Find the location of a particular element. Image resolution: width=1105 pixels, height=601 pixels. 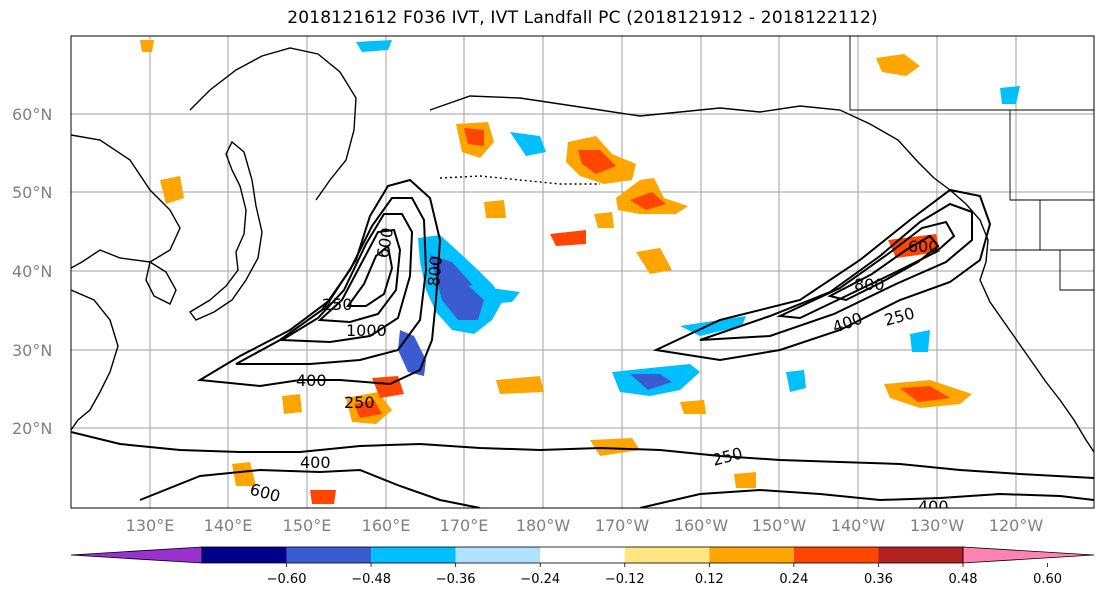

latitude-label: 60°N is located at coordinates (32, 114).